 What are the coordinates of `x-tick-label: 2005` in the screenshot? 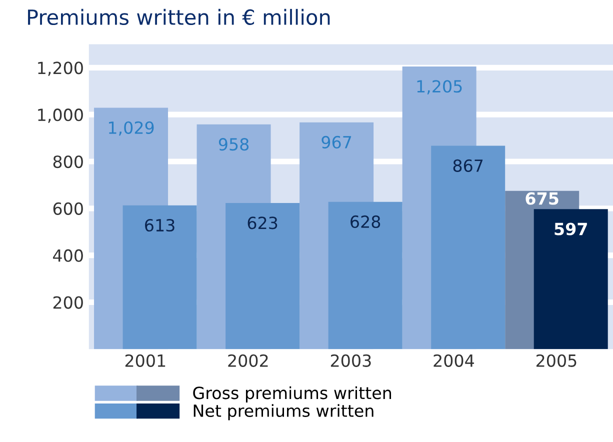 It's located at (556, 360).